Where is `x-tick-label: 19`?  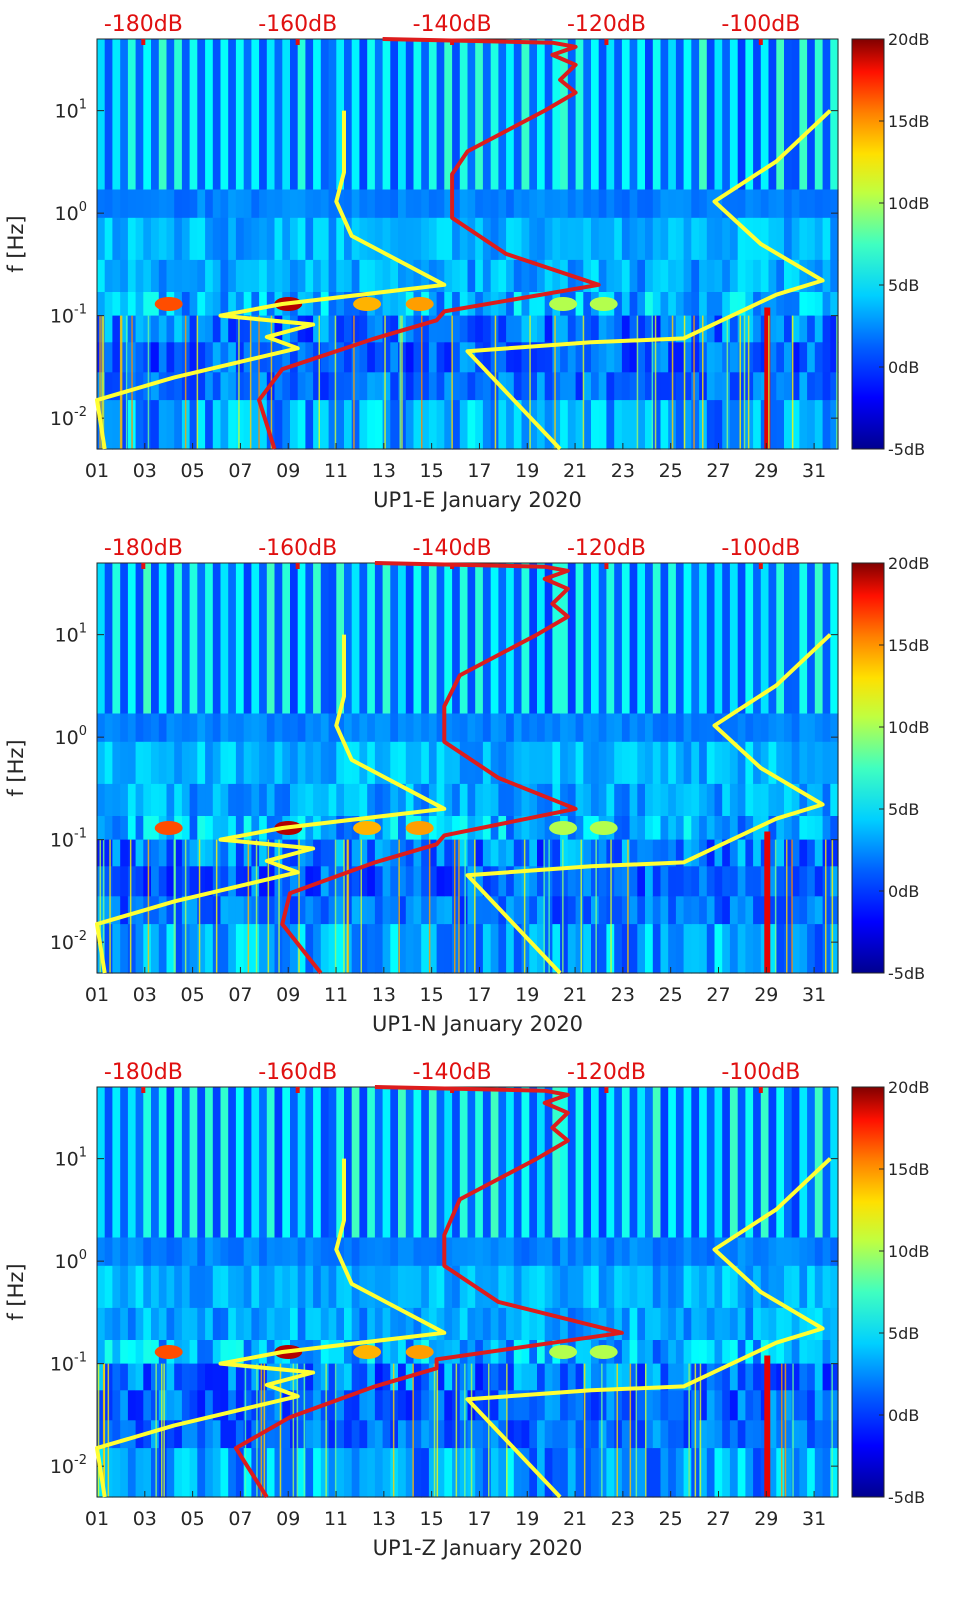
x-tick-label: 19 is located at coordinates (527, 471).